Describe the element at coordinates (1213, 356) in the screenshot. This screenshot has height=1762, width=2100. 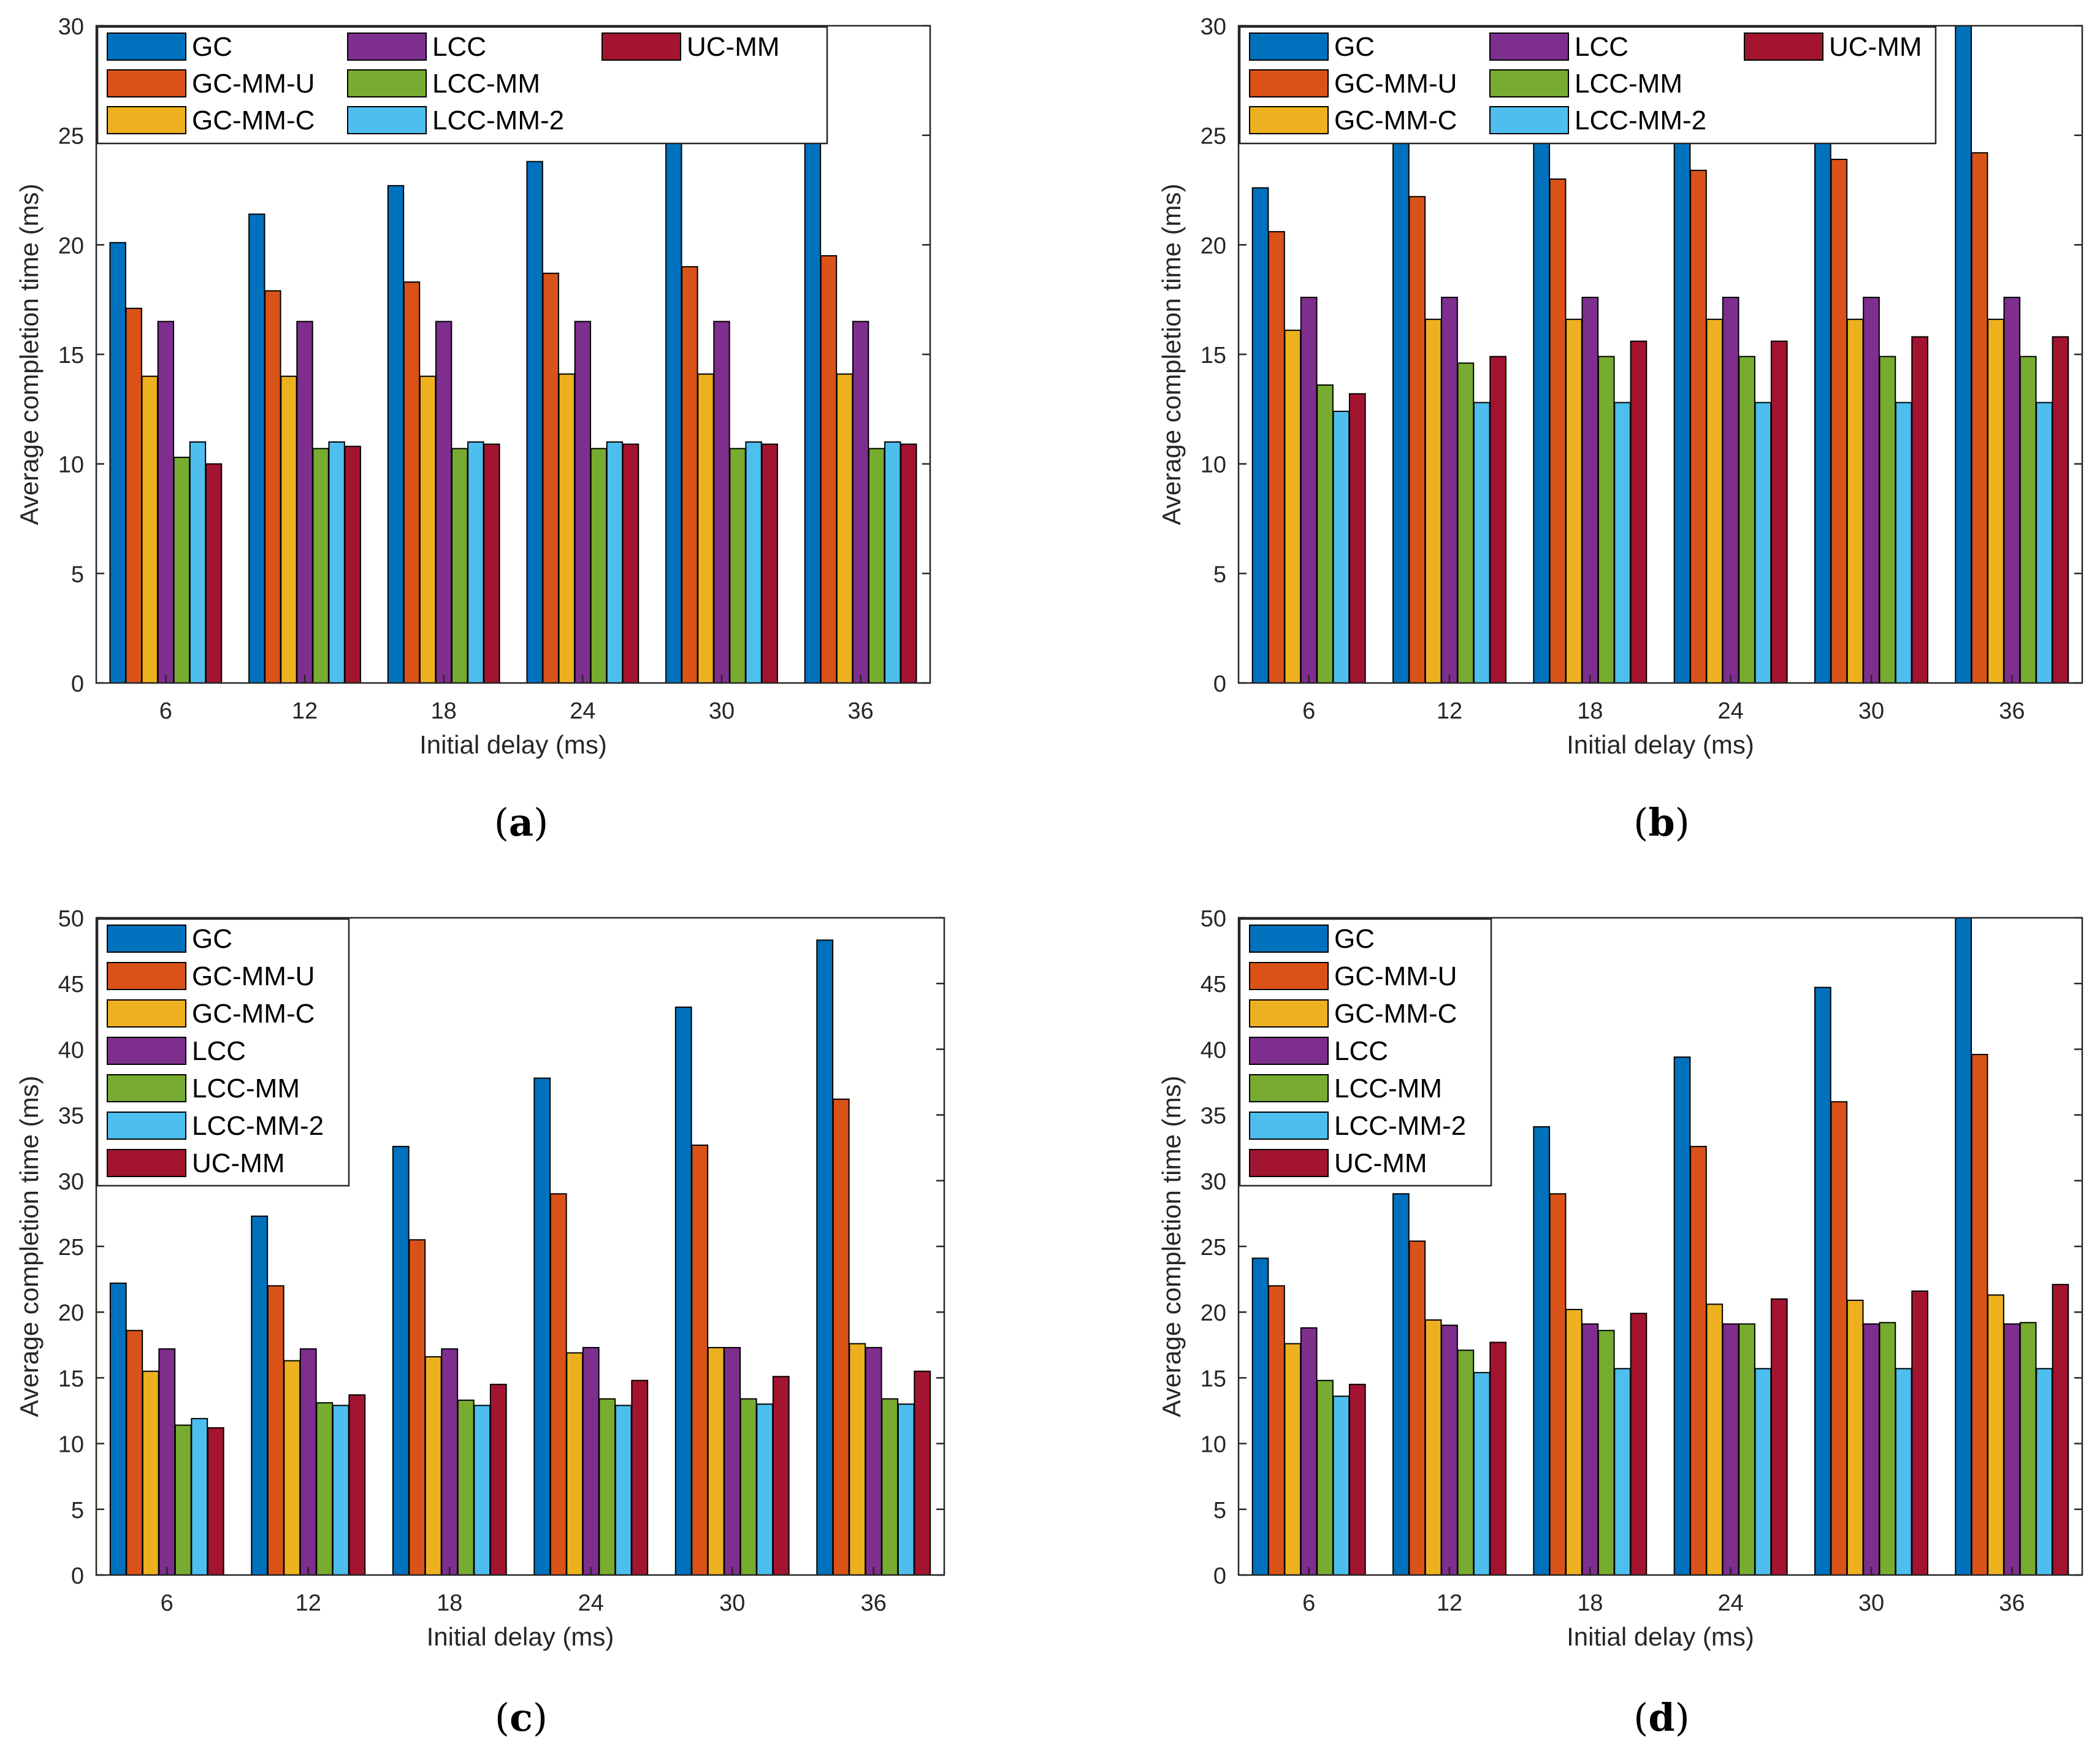
I see `chart-b-ytick-label: 15` at that location.